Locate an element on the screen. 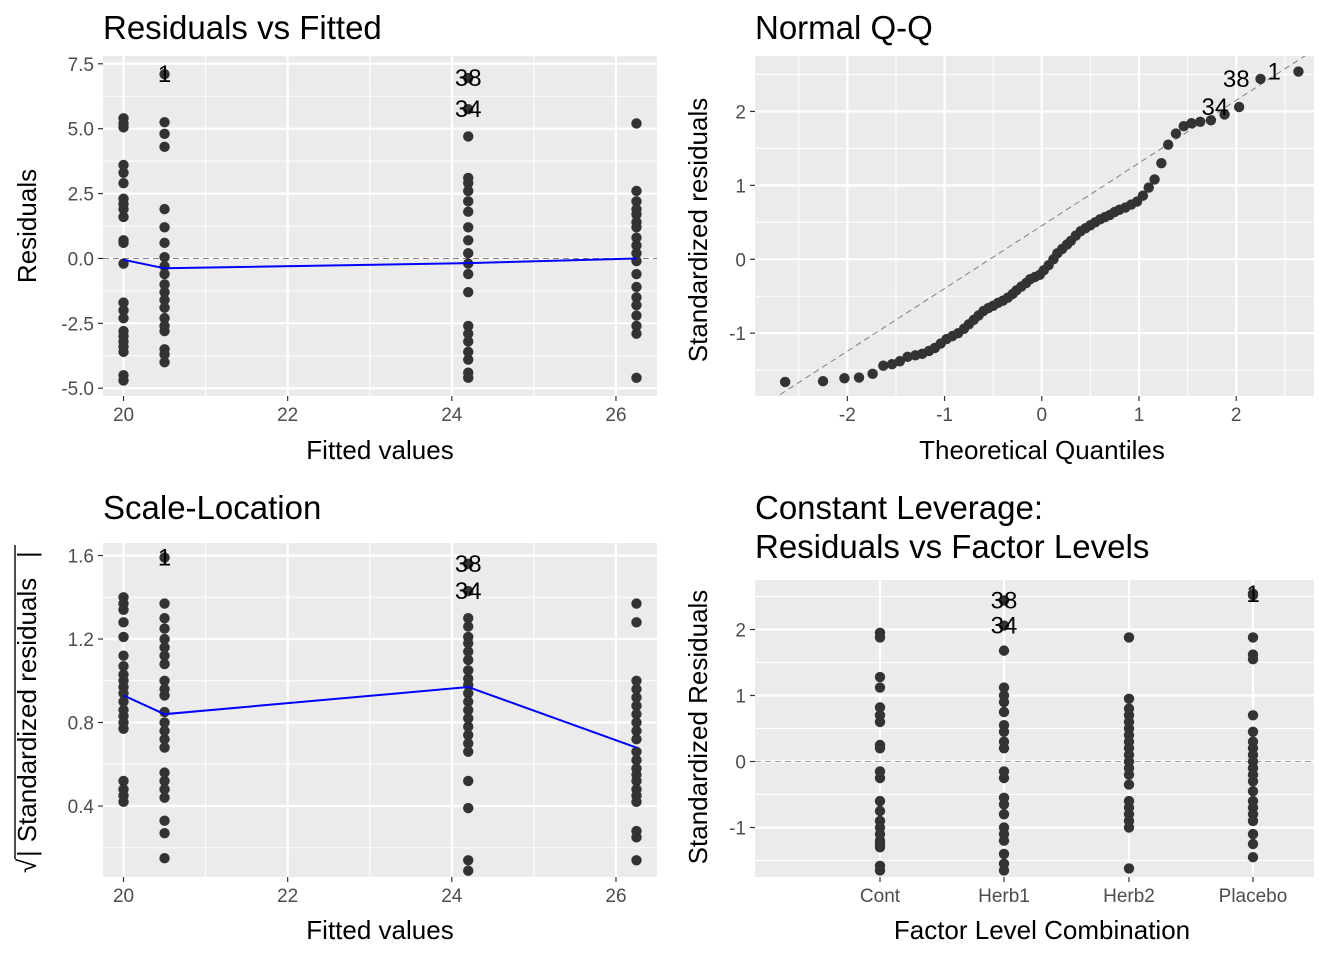 The width and height of the screenshot is (1344, 960). x-tick-label: 2 is located at coordinates (1236, 415).